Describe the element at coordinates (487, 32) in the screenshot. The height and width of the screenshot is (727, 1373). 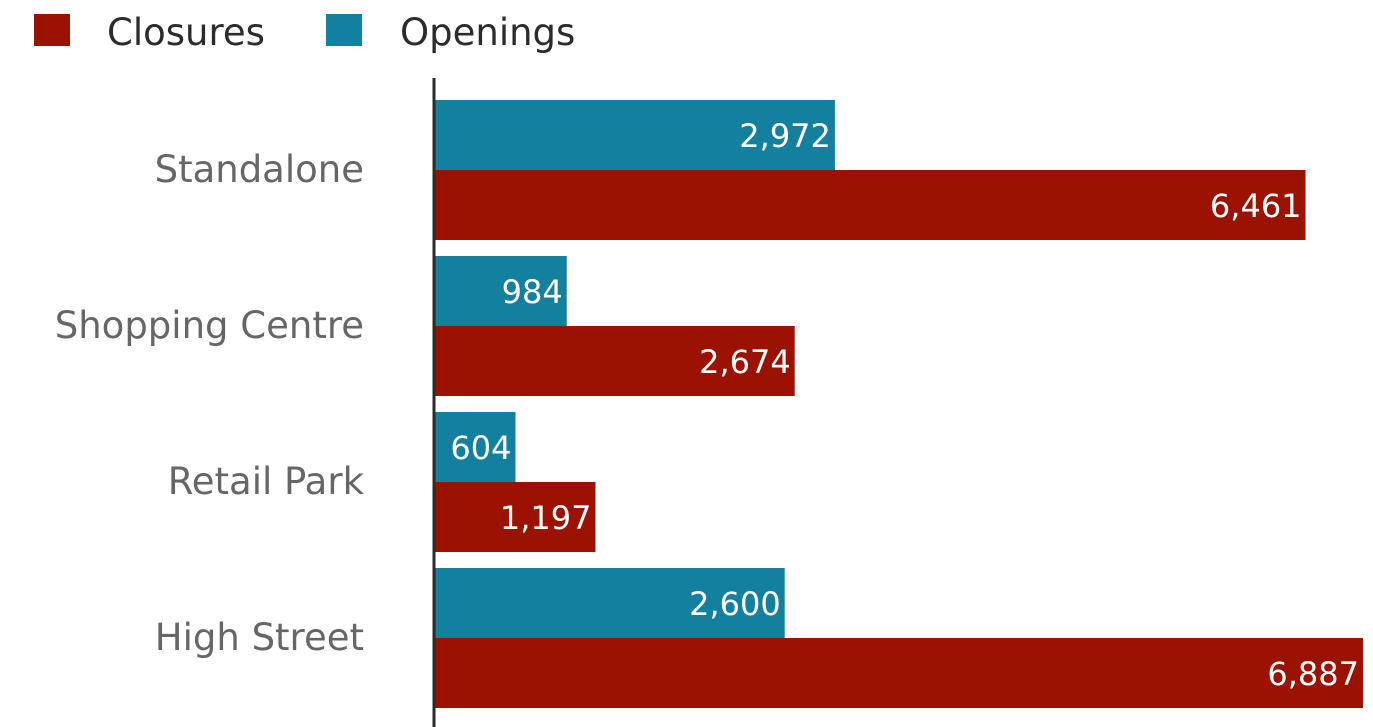
I see `legend-label-openings: Openings` at that location.